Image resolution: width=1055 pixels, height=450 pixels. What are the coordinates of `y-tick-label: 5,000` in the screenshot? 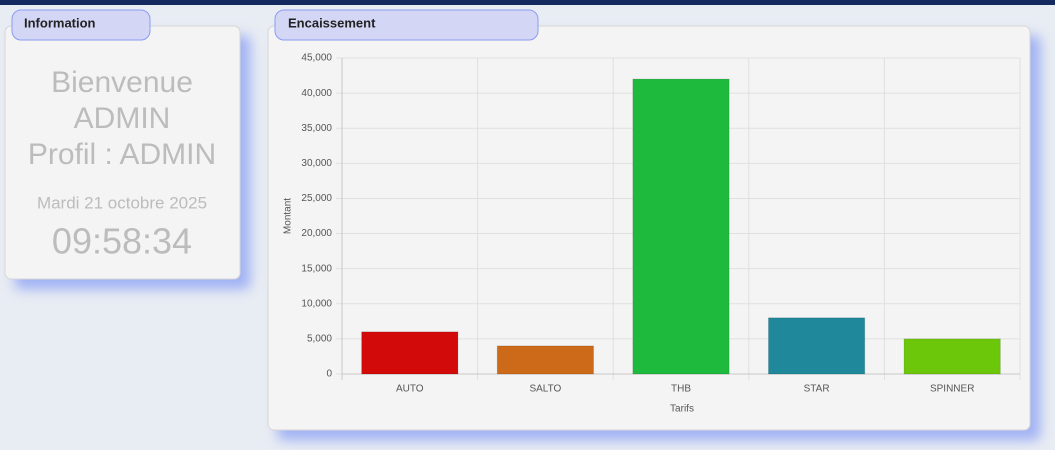 It's located at (319, 339).